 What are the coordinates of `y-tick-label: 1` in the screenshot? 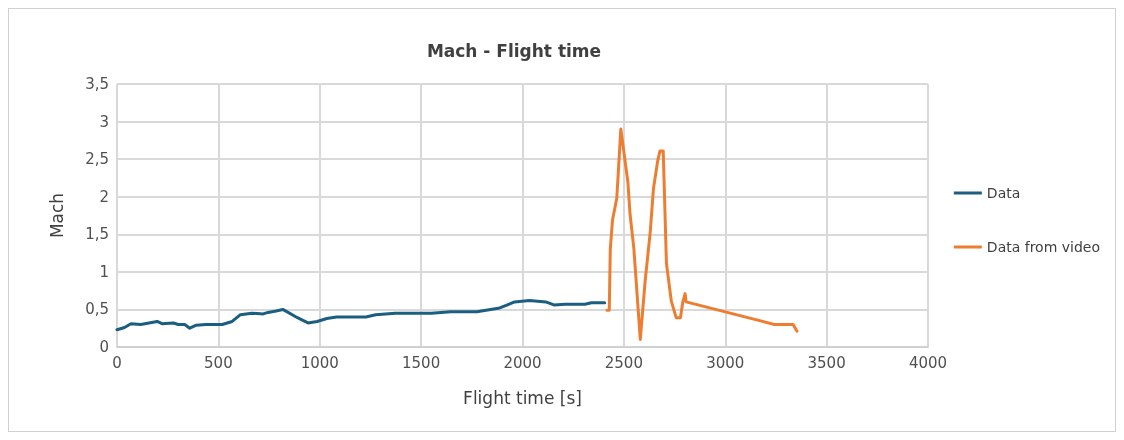 It's located at (104, 271).